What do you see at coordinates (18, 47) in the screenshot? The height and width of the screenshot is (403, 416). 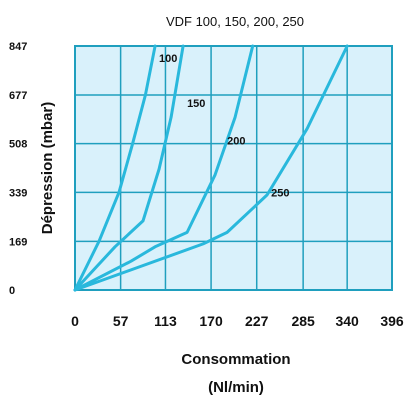 I see `y-tick-label: 847` at bounding box center [18, 47].